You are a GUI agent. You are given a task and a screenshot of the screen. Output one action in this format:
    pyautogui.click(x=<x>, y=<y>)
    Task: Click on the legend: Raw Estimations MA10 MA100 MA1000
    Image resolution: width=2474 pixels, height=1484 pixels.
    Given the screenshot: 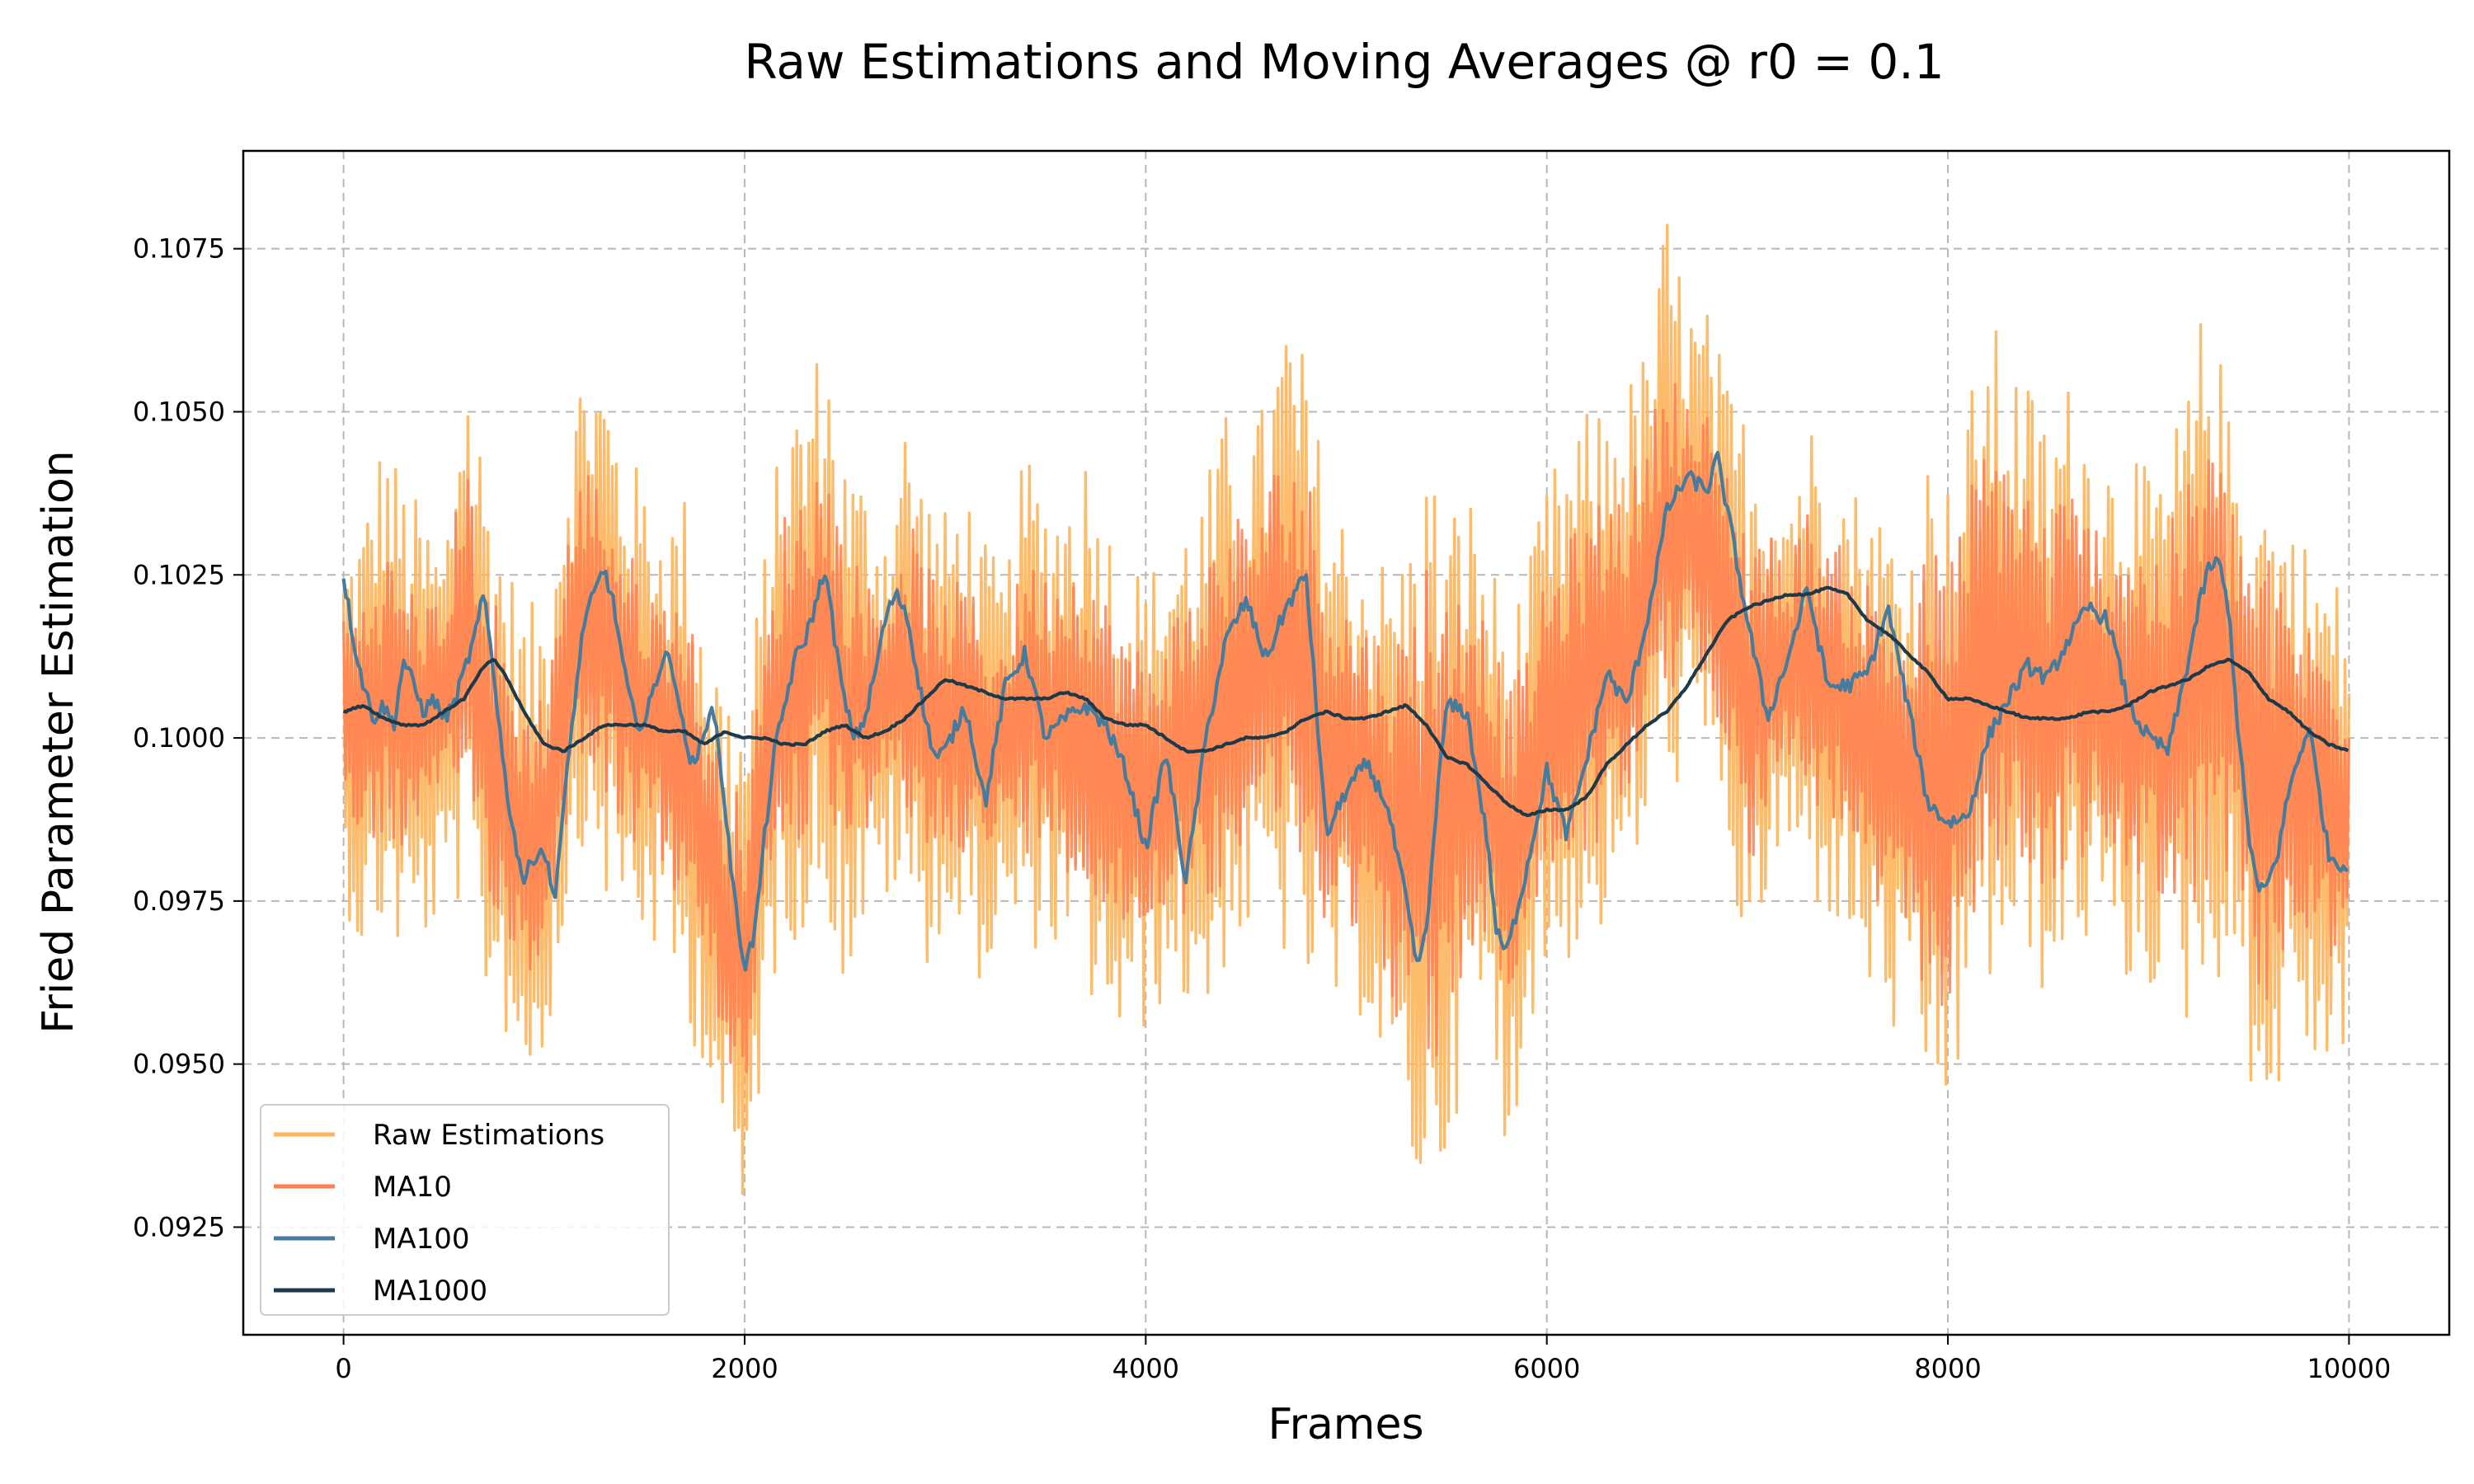 What is the action you would take?
    pyautogui.click(x=465, y=1210)
    